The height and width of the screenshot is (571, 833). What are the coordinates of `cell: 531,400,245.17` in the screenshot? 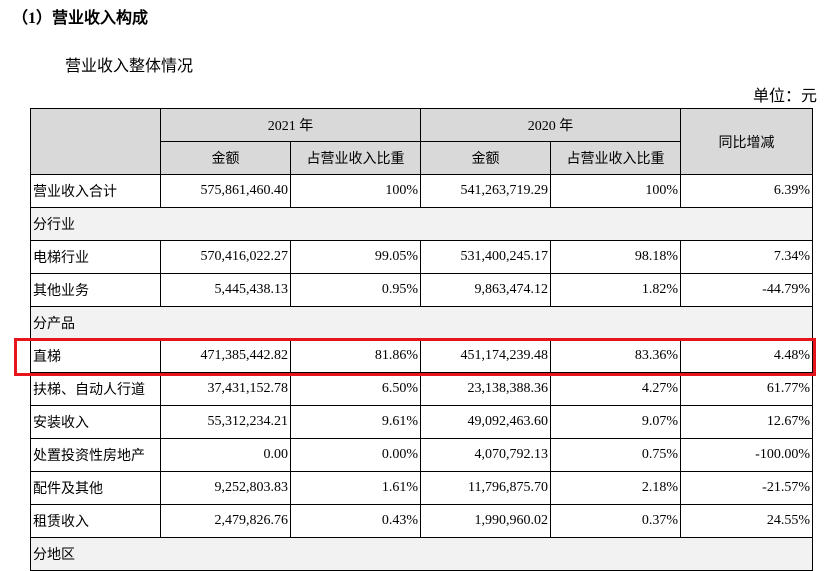 It's located at (485, 257).